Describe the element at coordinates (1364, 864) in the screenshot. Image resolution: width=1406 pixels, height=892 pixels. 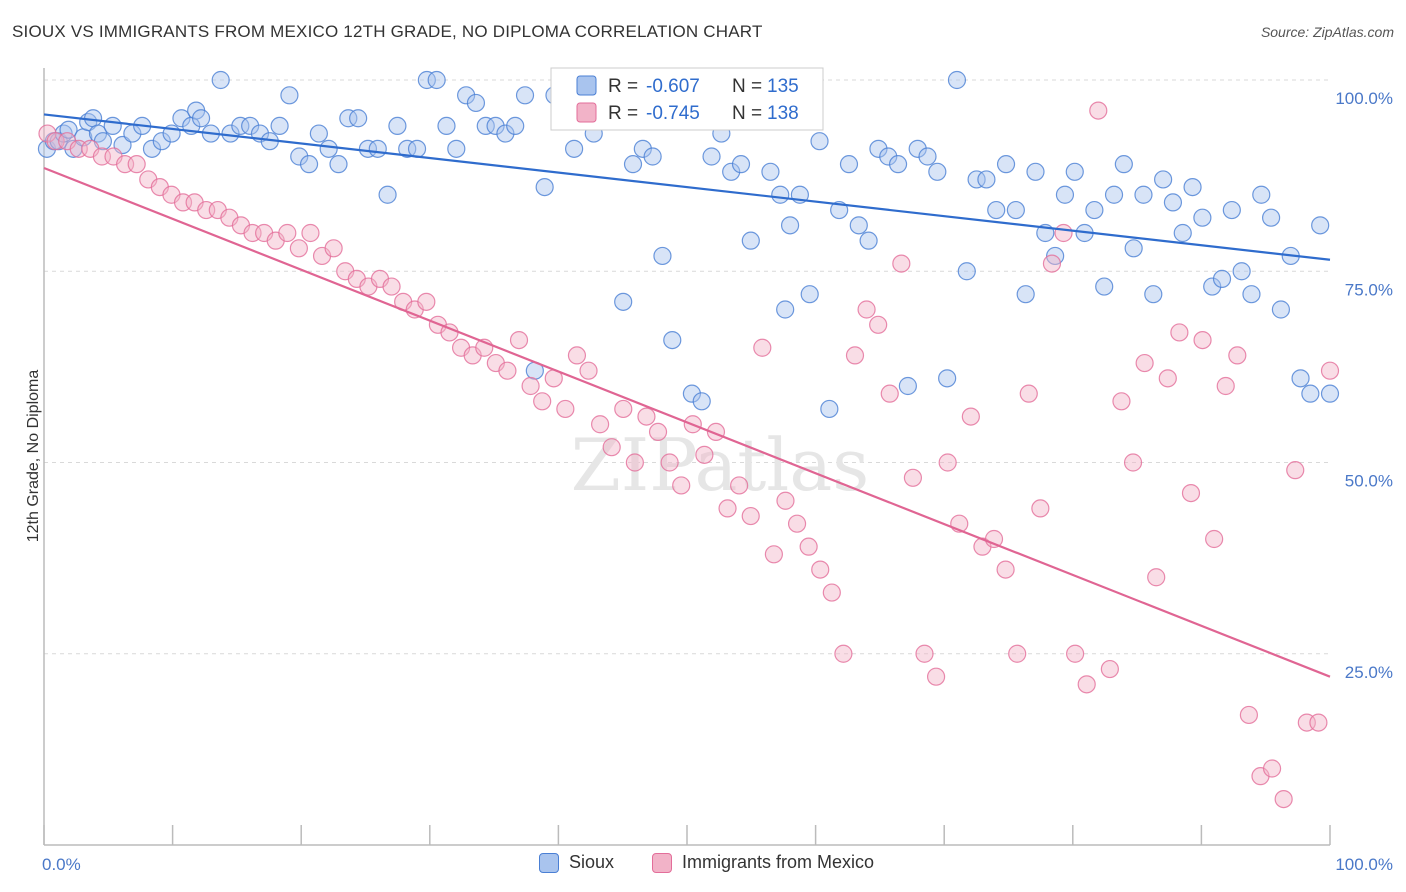
I see `x-tick-label-max: 100.0%` at that location.